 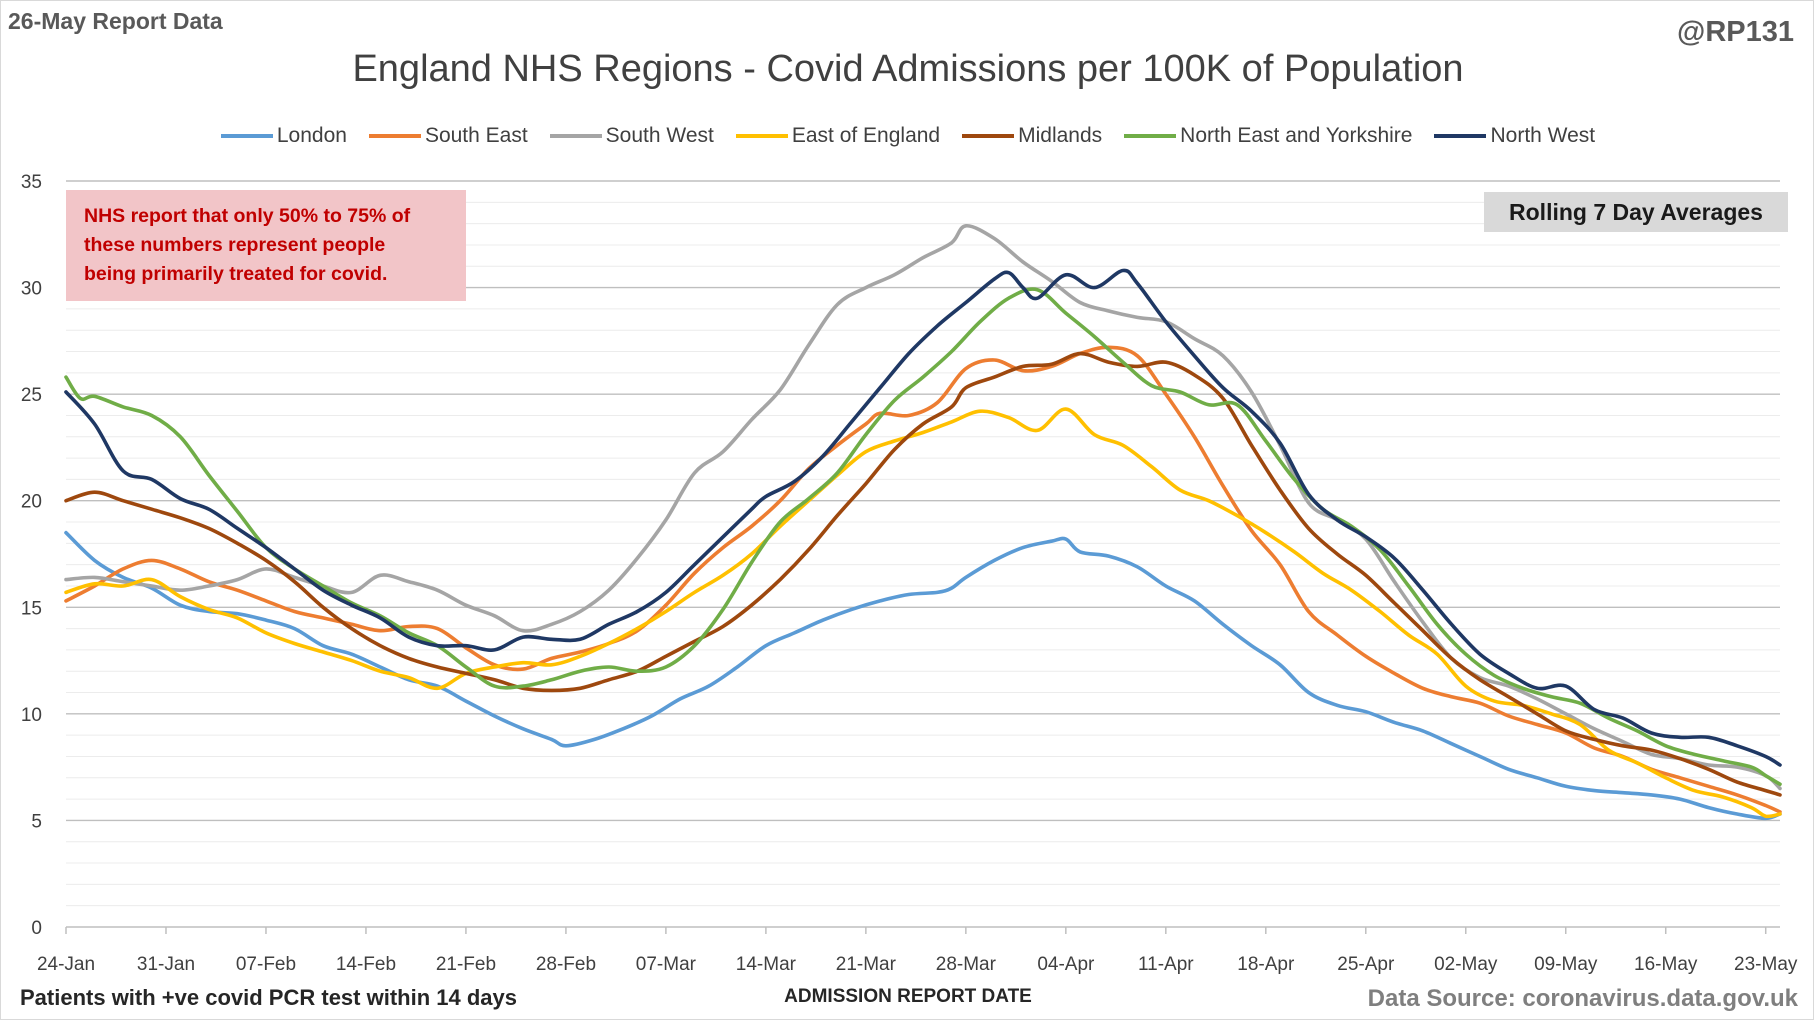 What do you see at coordinates (659, 135) in the screenshot?
I see `legend-label: South West` at bounding box center [659, 135].